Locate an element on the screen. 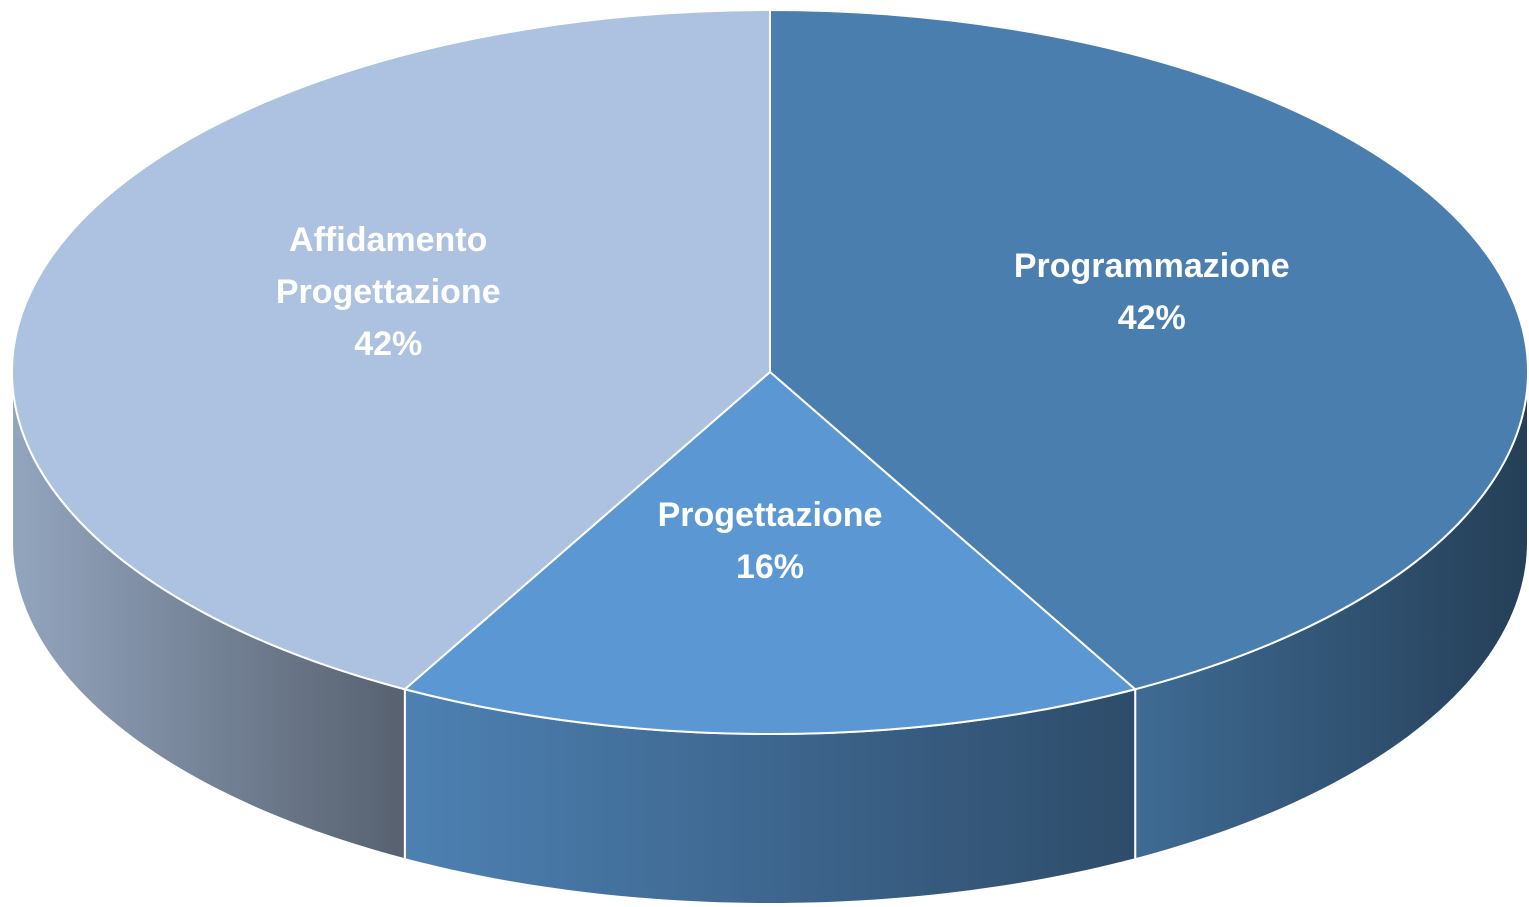 This screenshot has width=1529, height=907. data-label: Affidamento Progettazione 42% is located at coordinates (388, 292).